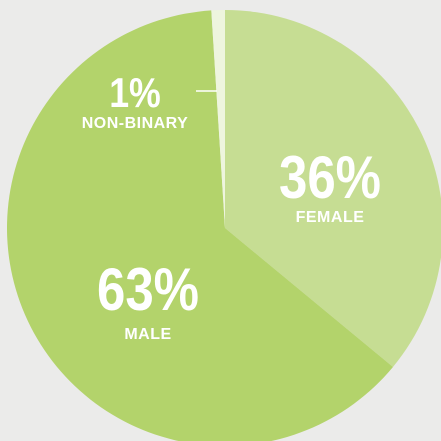  I want to click on category-label: MALE, so click(147, 334).